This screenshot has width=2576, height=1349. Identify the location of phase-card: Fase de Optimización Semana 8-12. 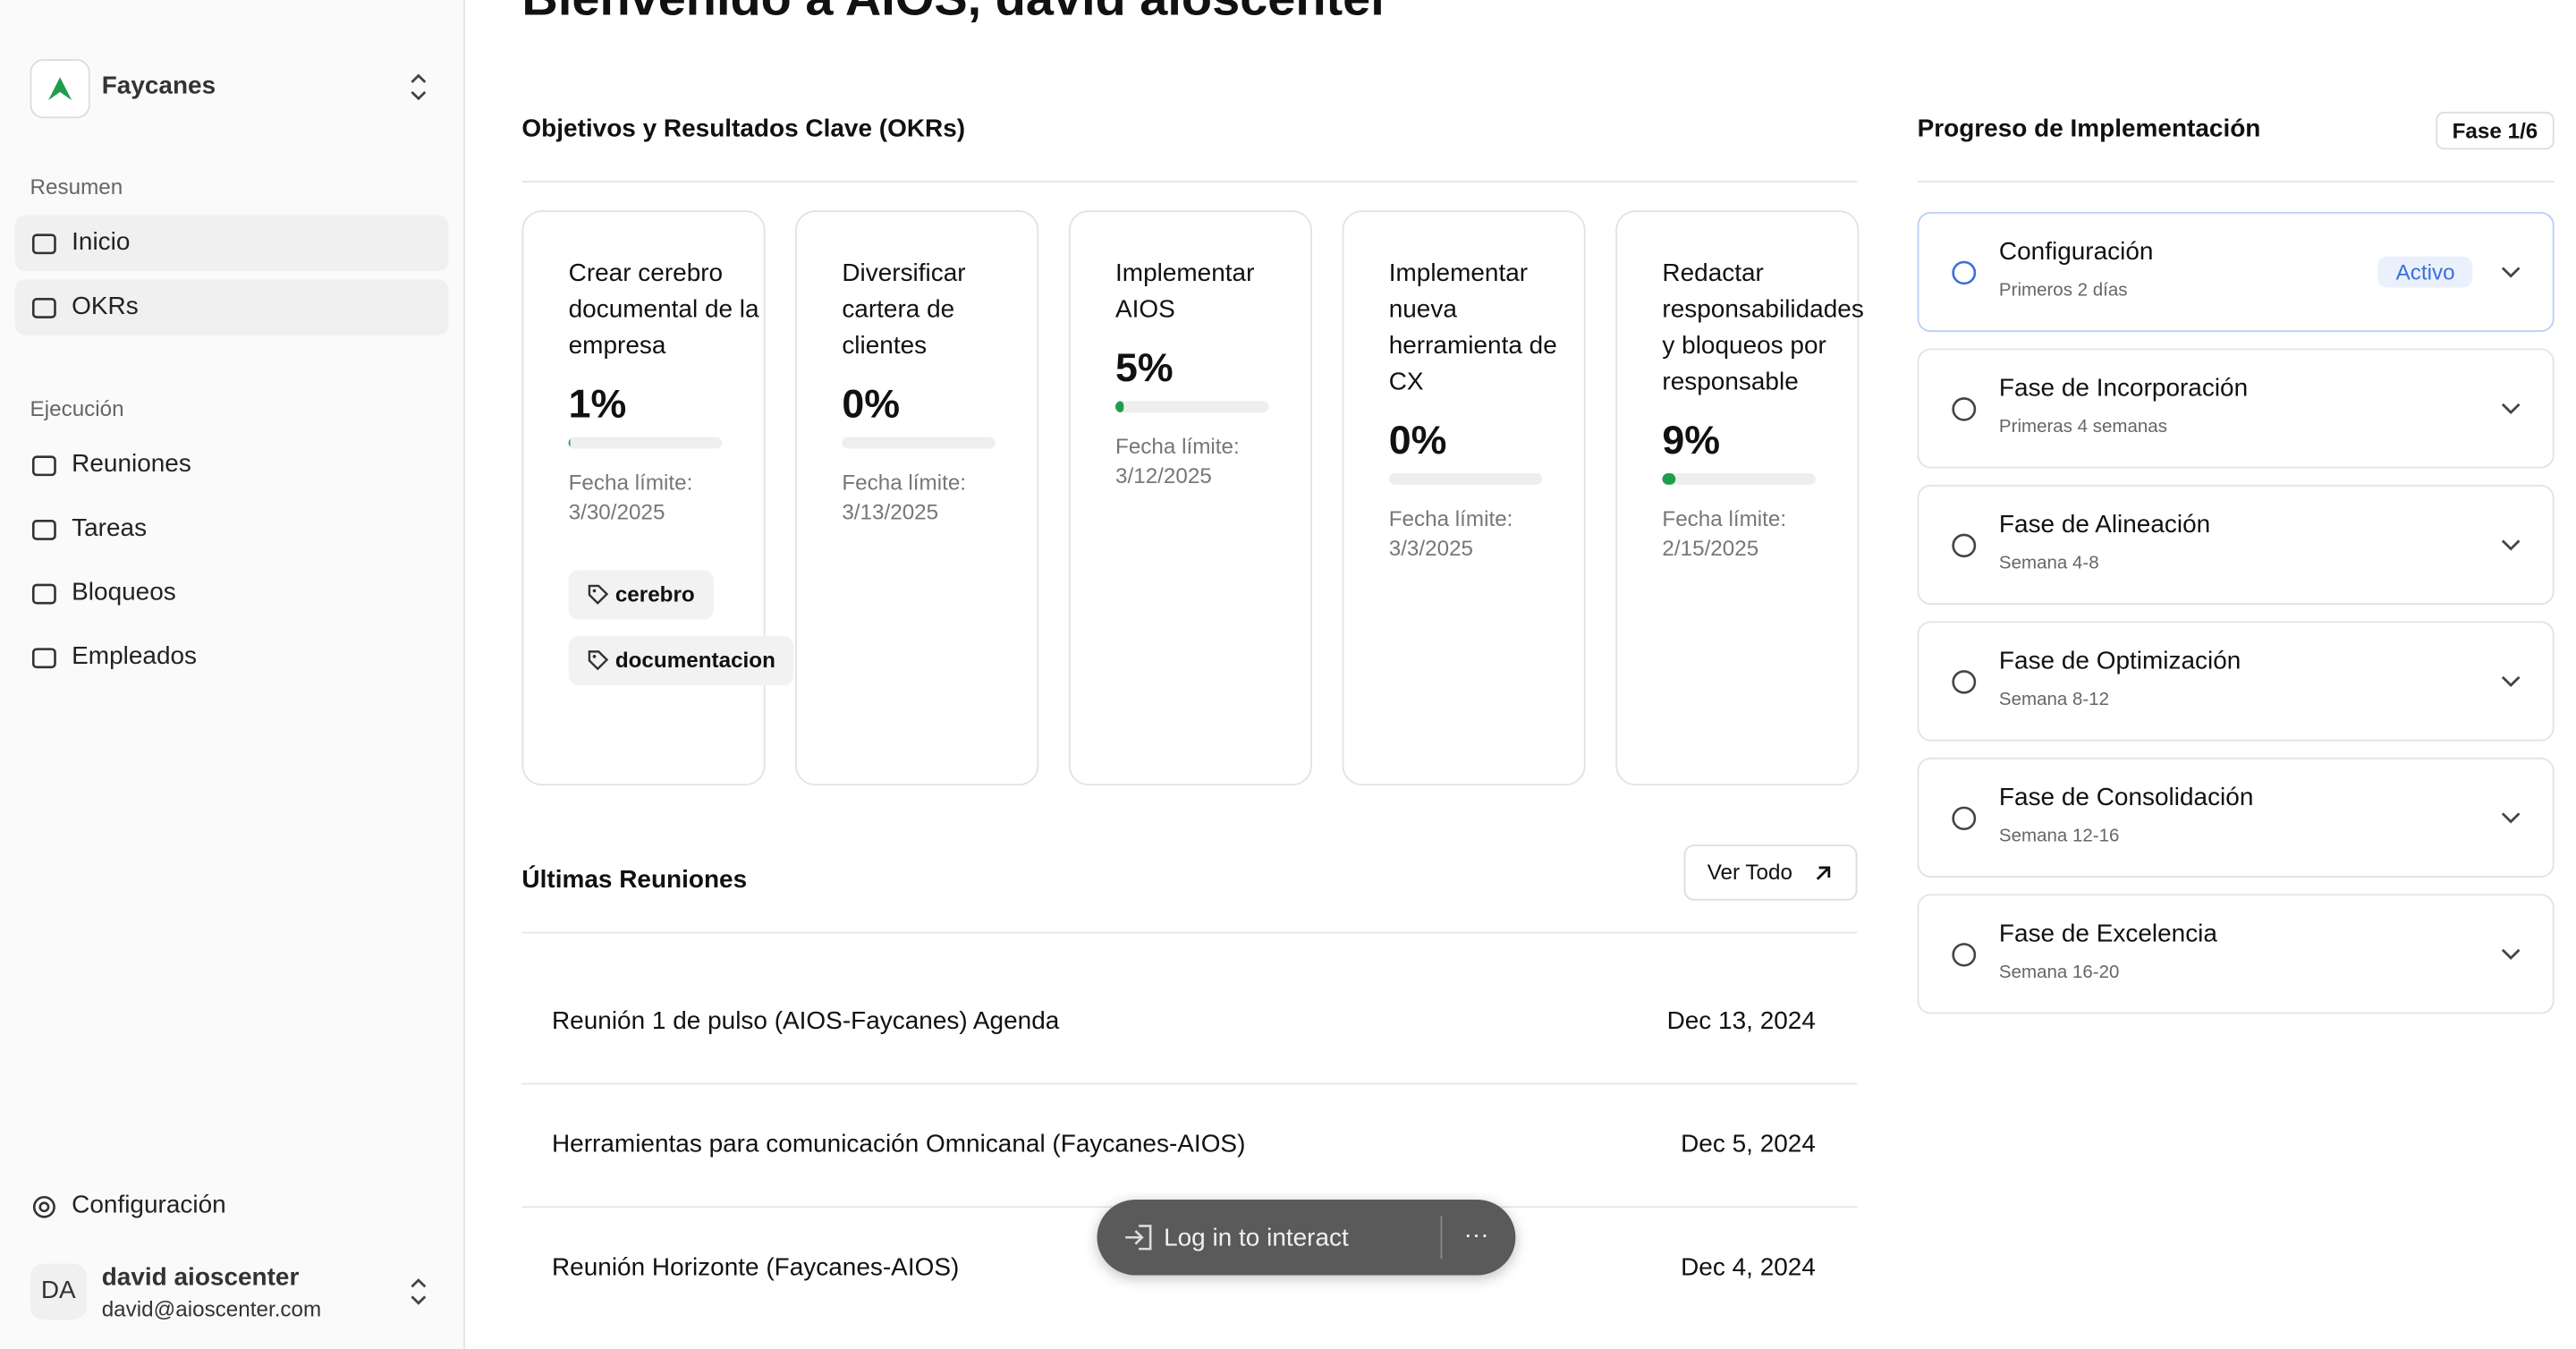
(2236, 681).